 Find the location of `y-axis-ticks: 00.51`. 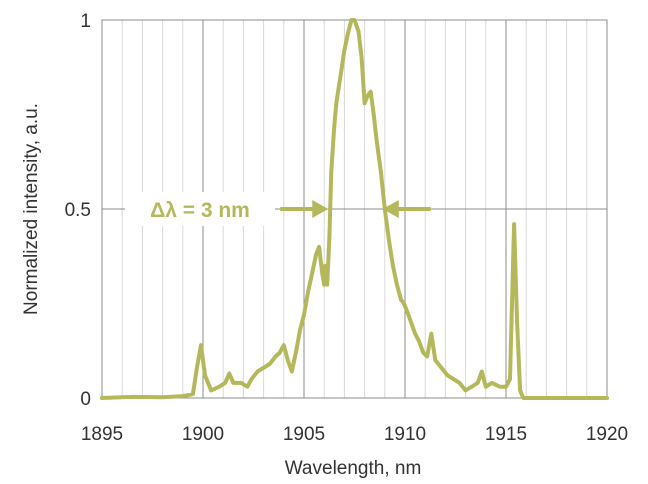

y-axis-ticks: 00.51 is located at coordinates (78, 210).